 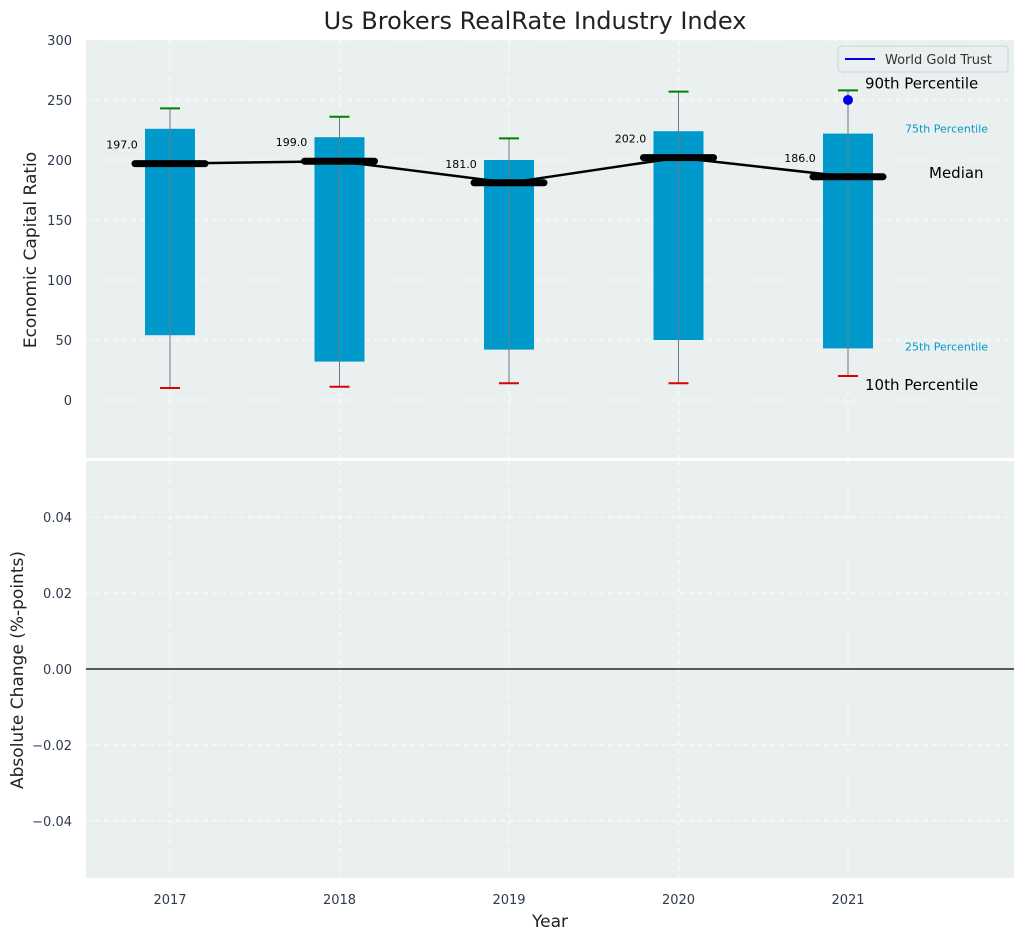 I want to click on bottom-y-tick-label: −0.02, so click(x=52, y=746).